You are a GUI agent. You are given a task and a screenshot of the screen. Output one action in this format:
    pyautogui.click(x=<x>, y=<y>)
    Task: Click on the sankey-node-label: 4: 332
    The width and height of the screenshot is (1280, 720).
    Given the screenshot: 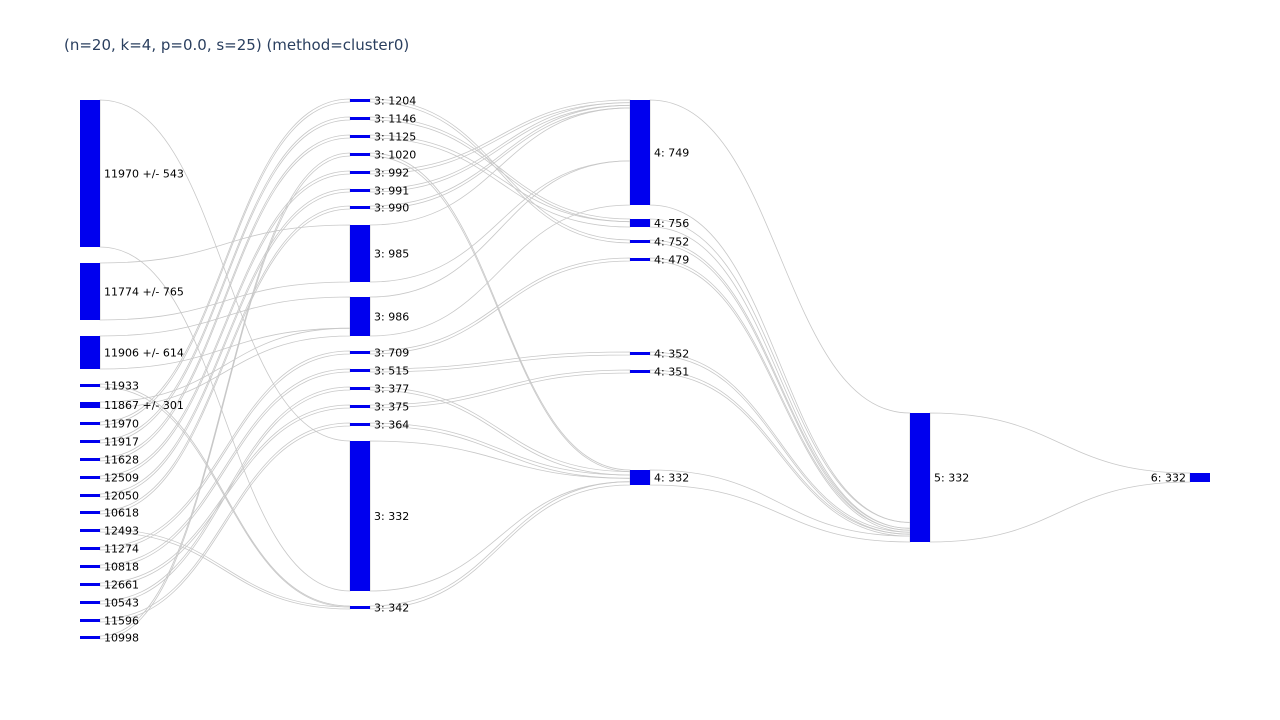 What is the action you would take?
    pyautogui.click(x=671, y=478)
    